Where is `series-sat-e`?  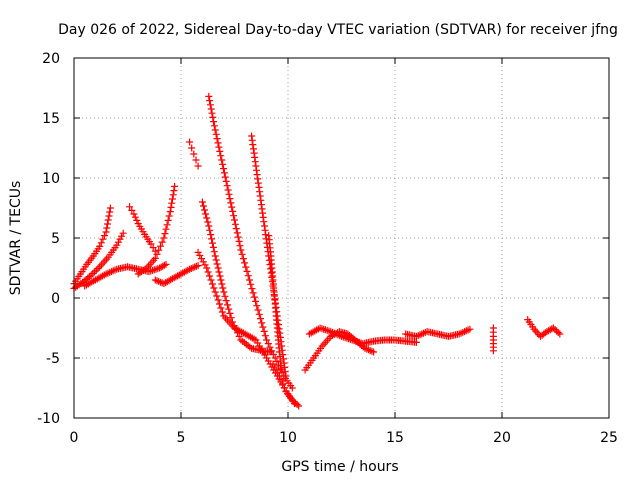 series-sat-e is located at coordinates (156, 230).